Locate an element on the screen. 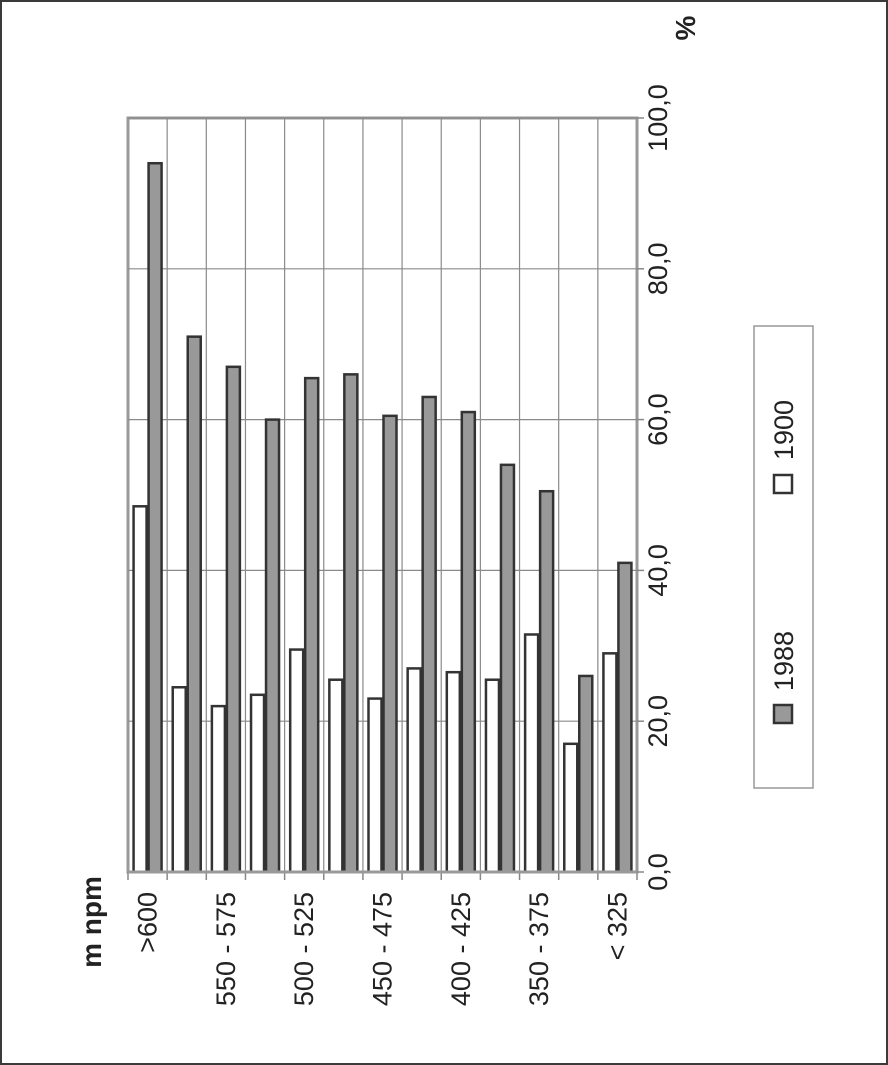 This screenshot has height=1065, width=888. category-label: < 325 is located at coordinates (617, 926).